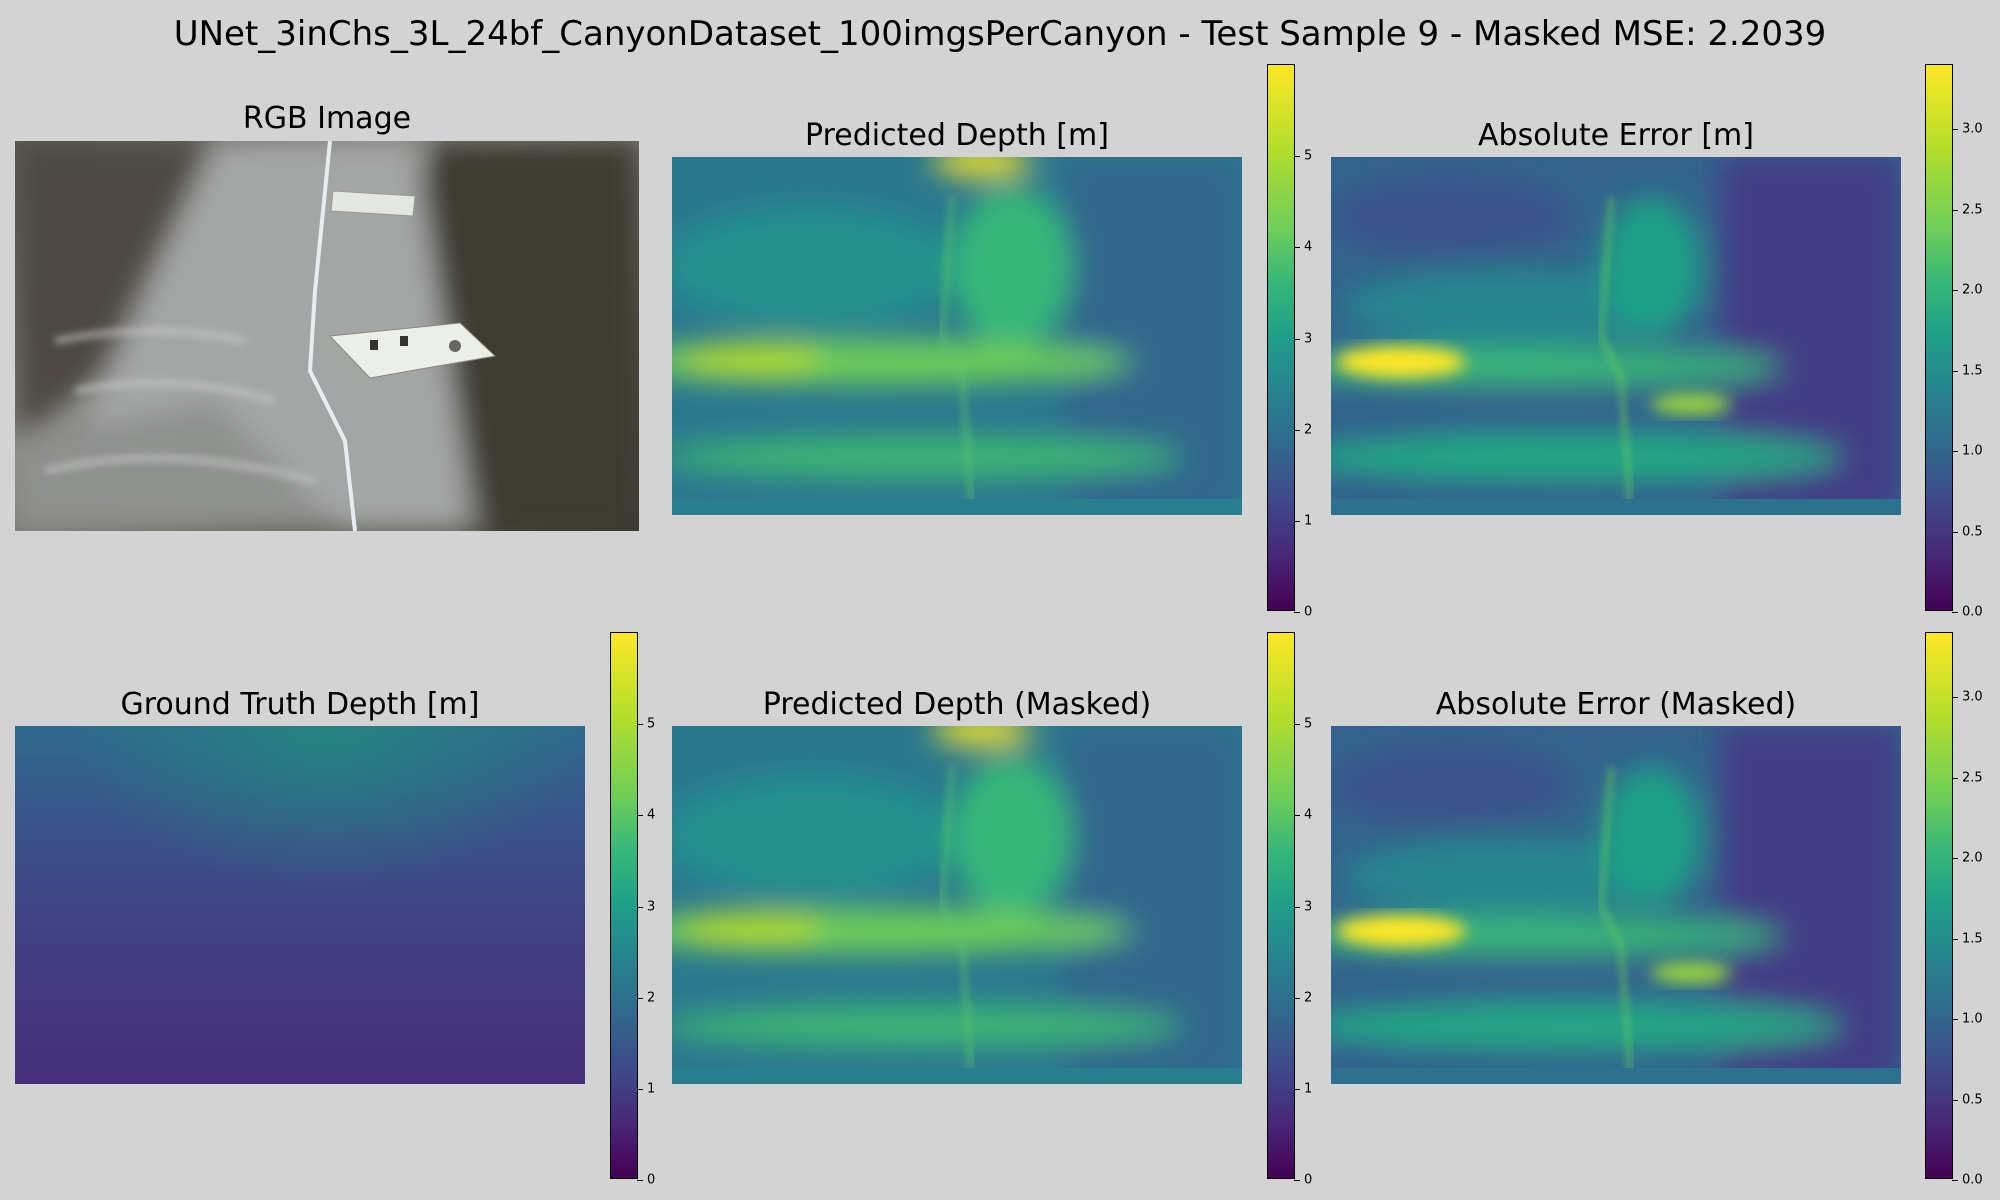 The image size is (2000, 1200). Describe the element at coordinates (1616, 704) in the screenshot. I see `err-masked-panel-title: Absolute Error (Masked)` at that location.